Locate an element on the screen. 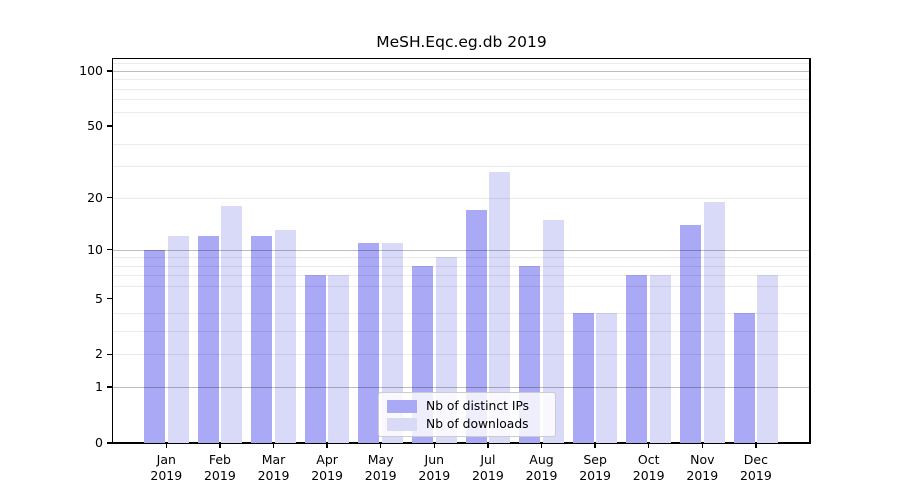 The height and width of the screenshot is (500, 900). left-spine is located at coordinates (112, 250).